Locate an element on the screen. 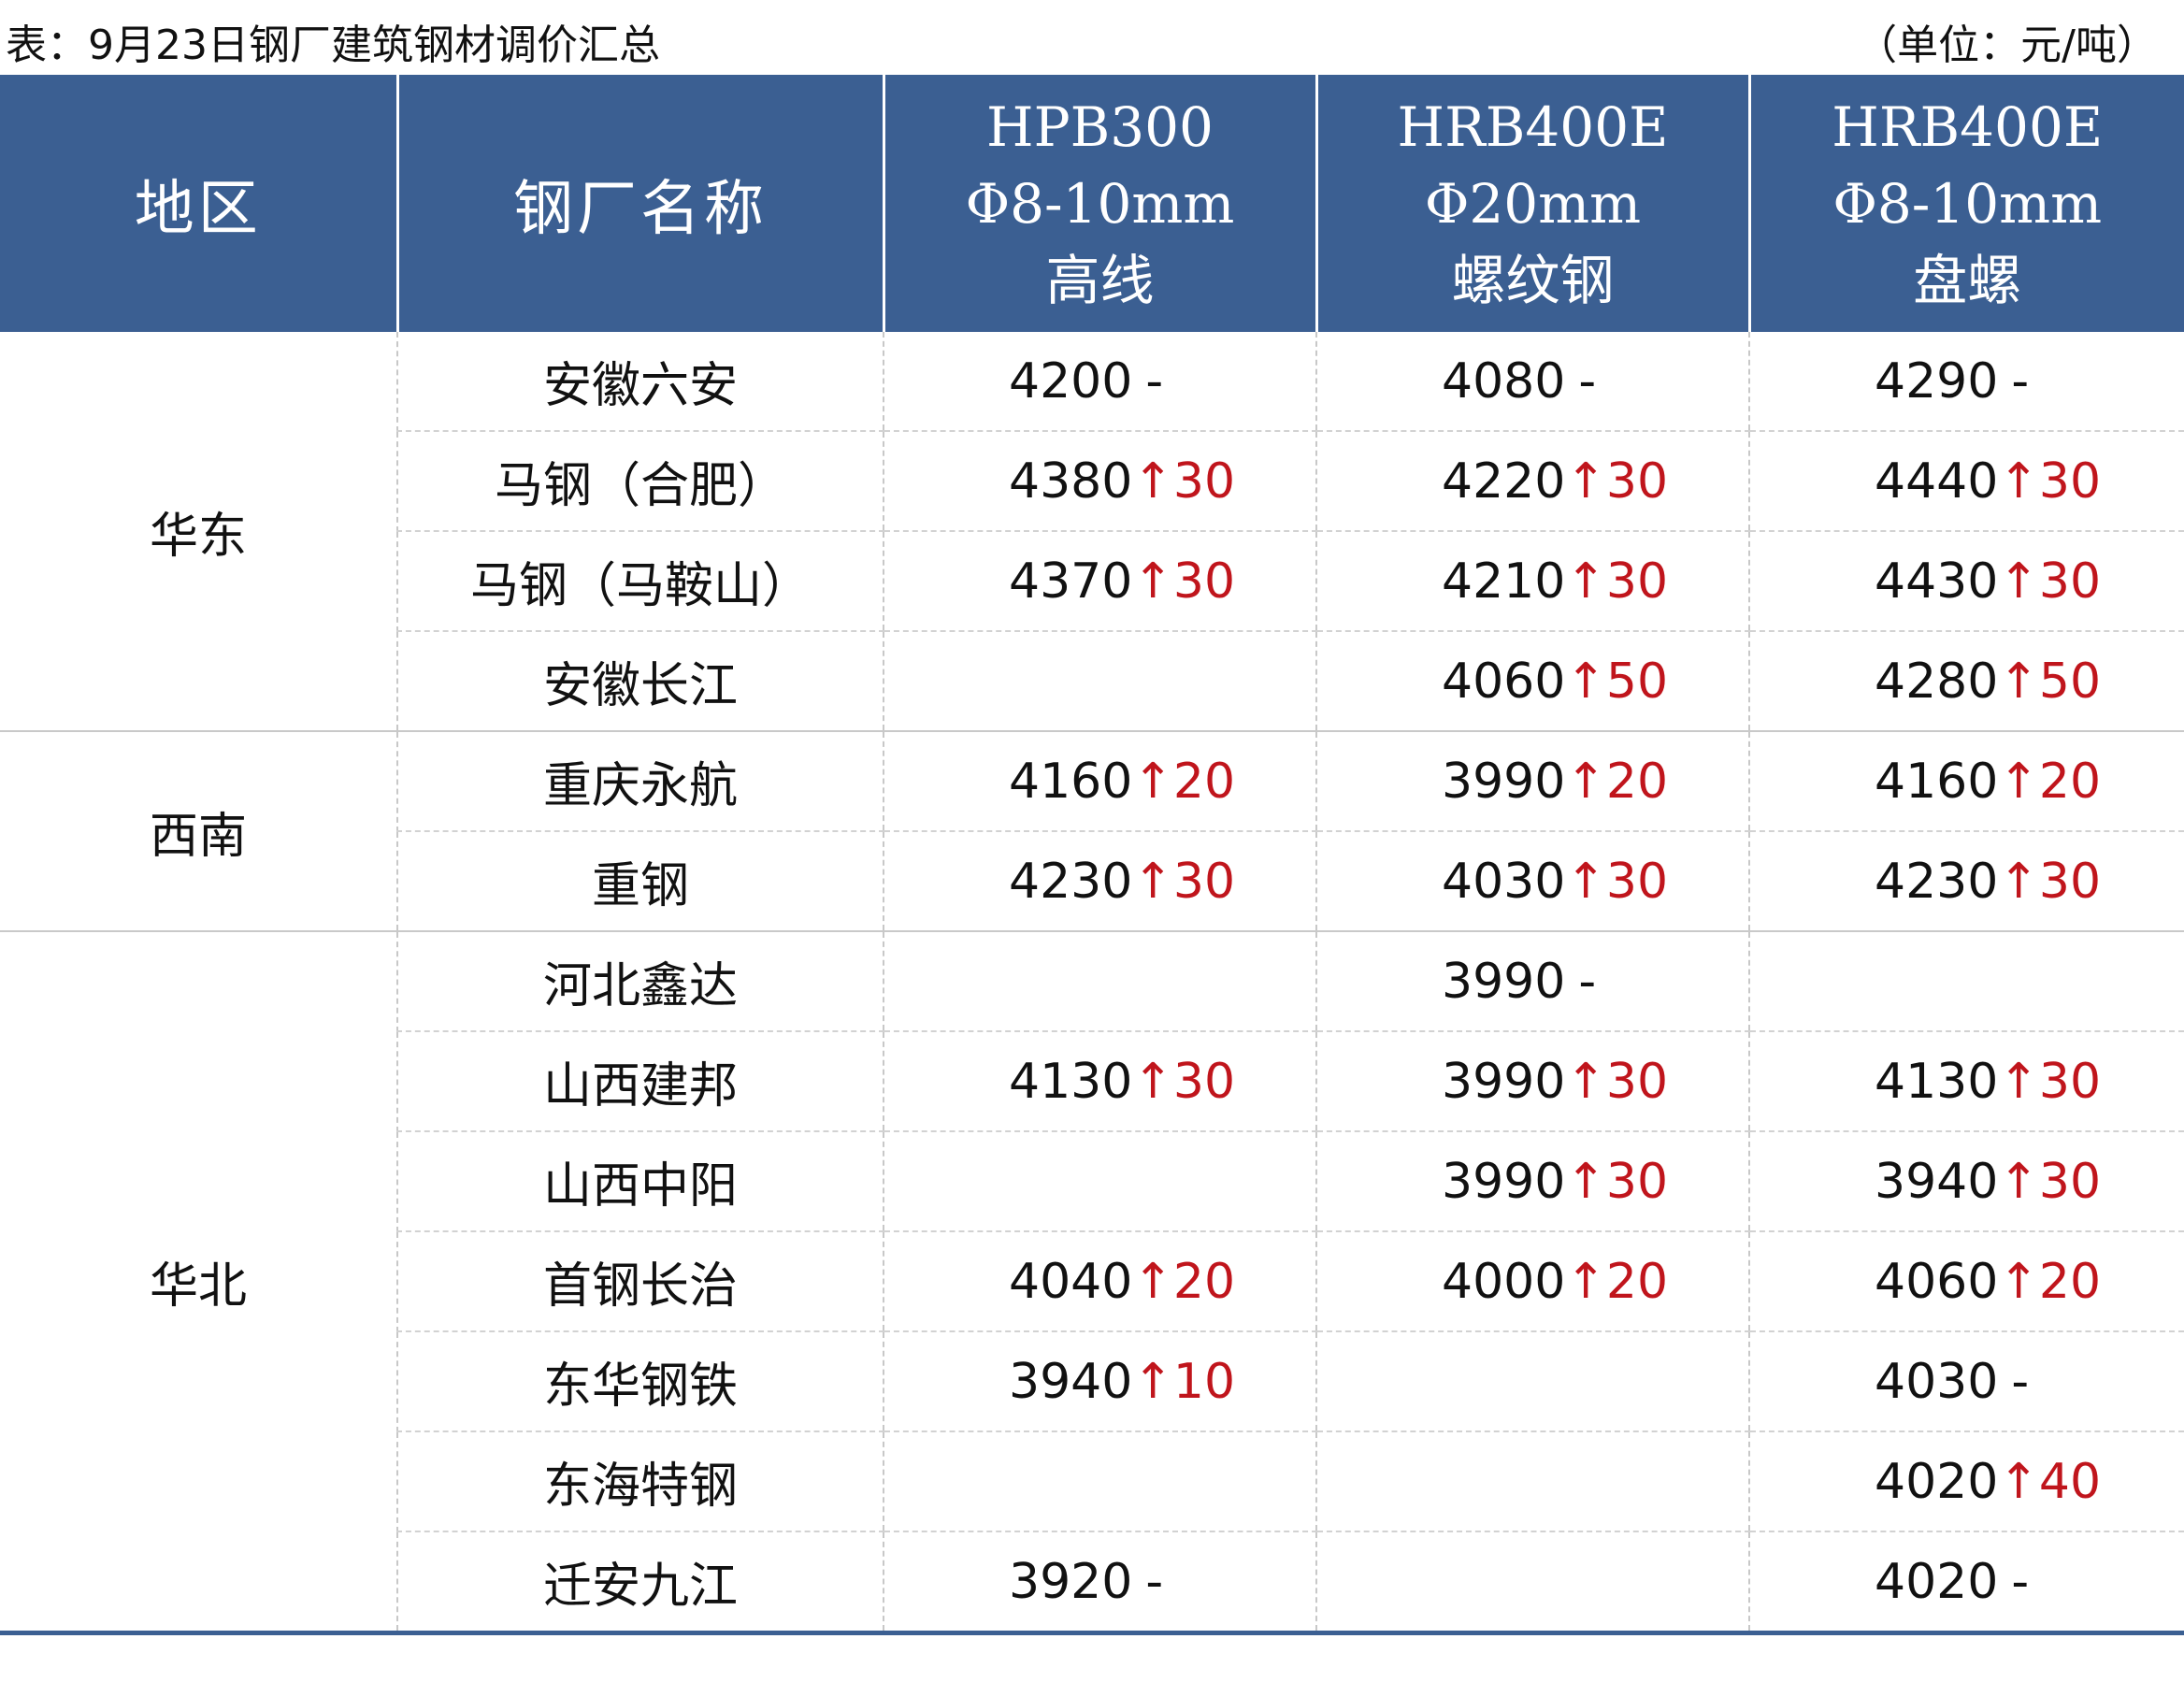 The height and width of the screenshot is (1682, 2184). price-value: 4380 is located at coordinates (1071, 481).